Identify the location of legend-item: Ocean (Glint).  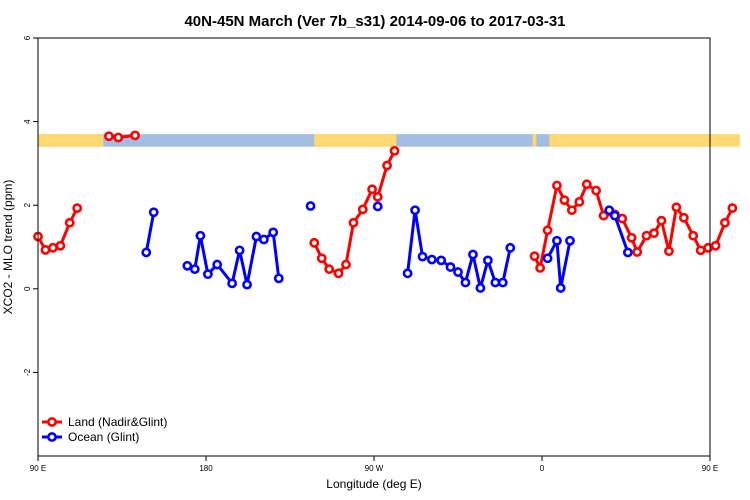
(90, 437).